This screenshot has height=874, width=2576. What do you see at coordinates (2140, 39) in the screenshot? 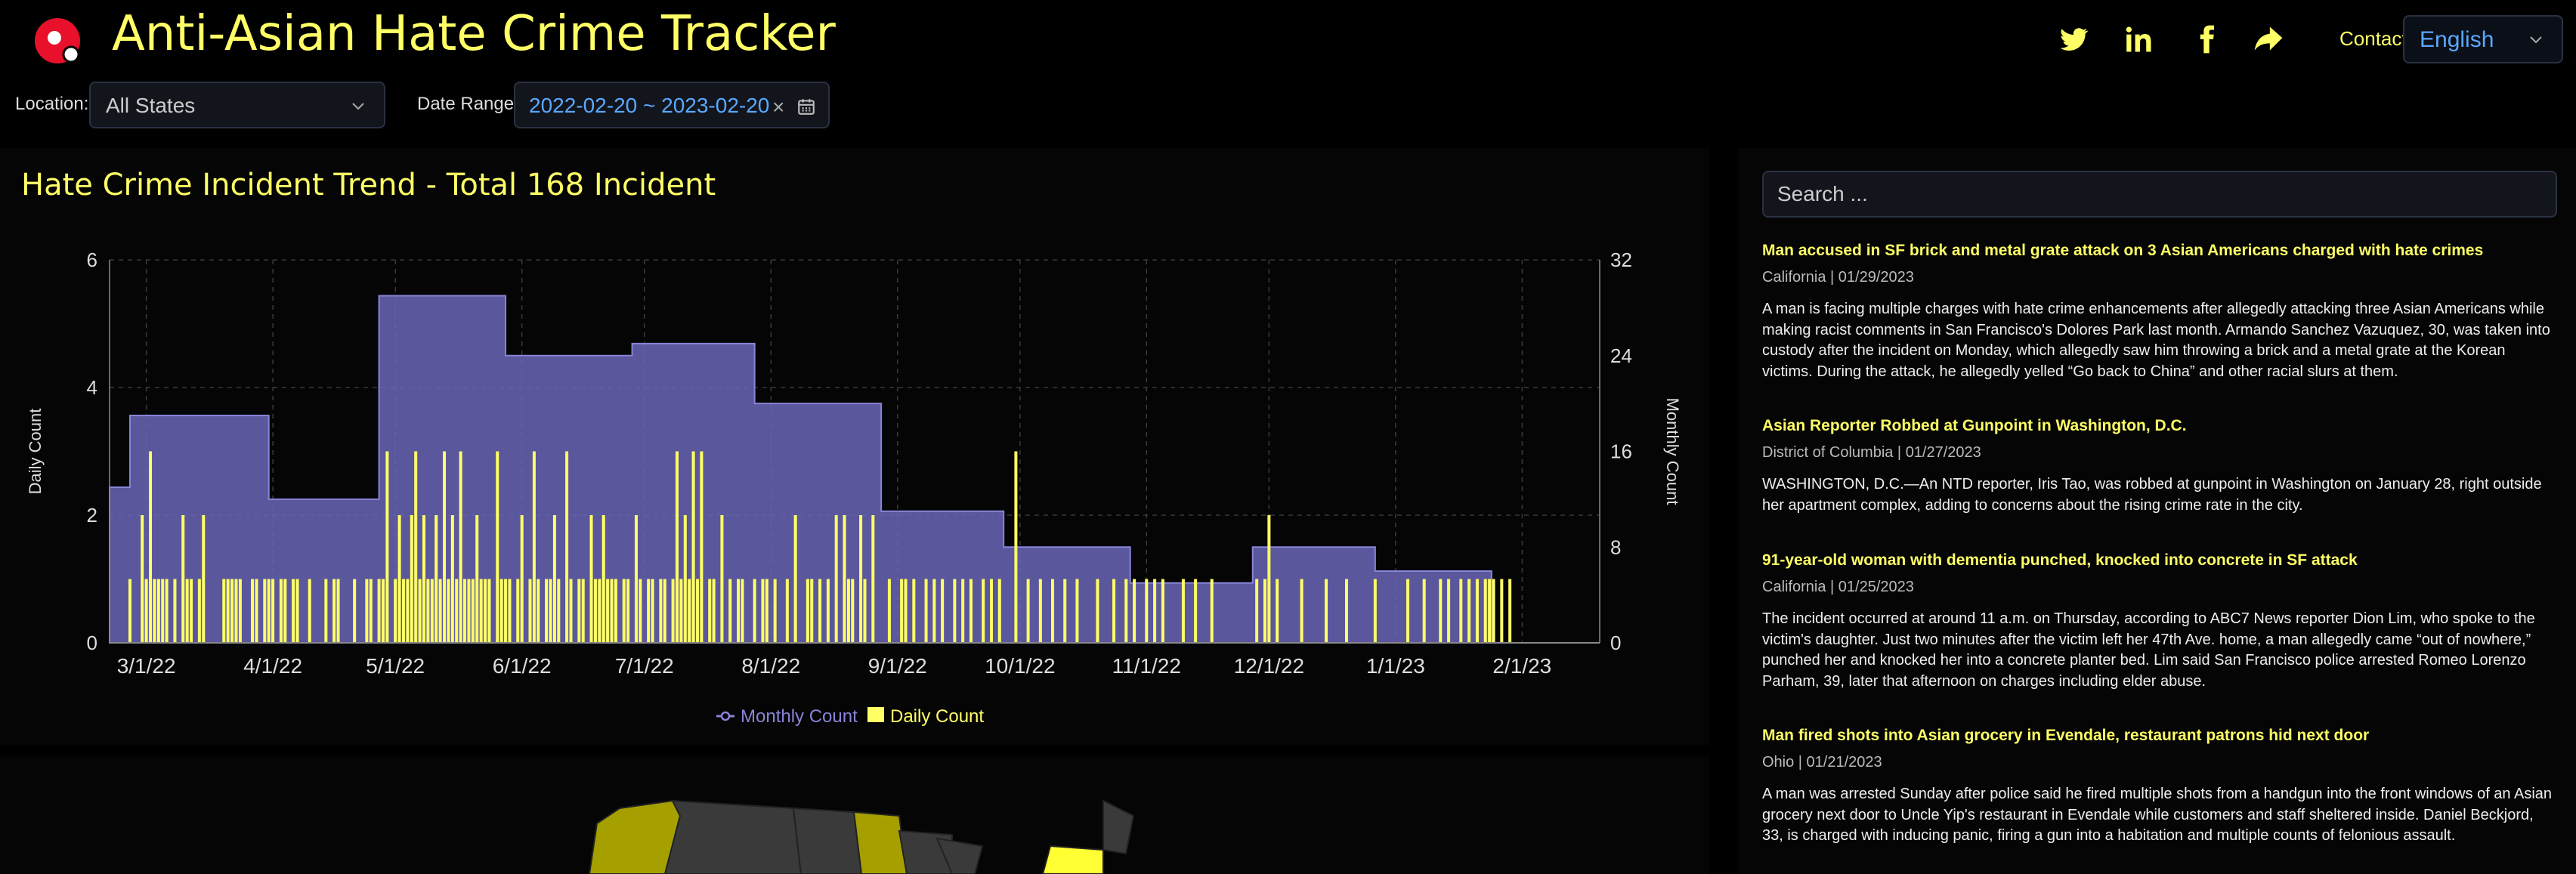
I see `linkedin-icon` at bounding box center [2140, 39].